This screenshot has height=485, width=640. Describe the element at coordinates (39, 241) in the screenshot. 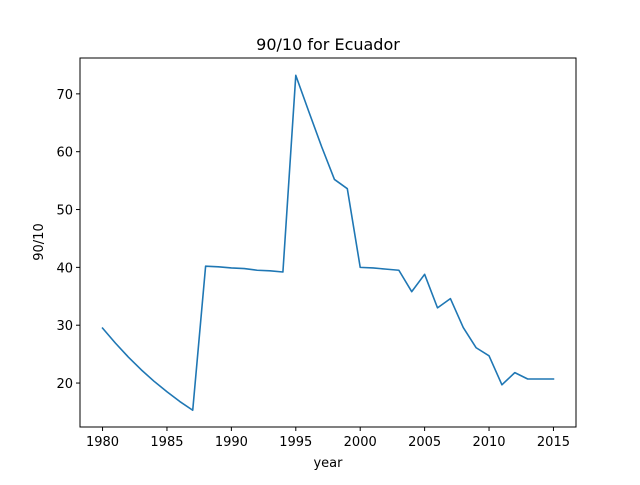

I see `y-axis-label: 90/10` at that location.